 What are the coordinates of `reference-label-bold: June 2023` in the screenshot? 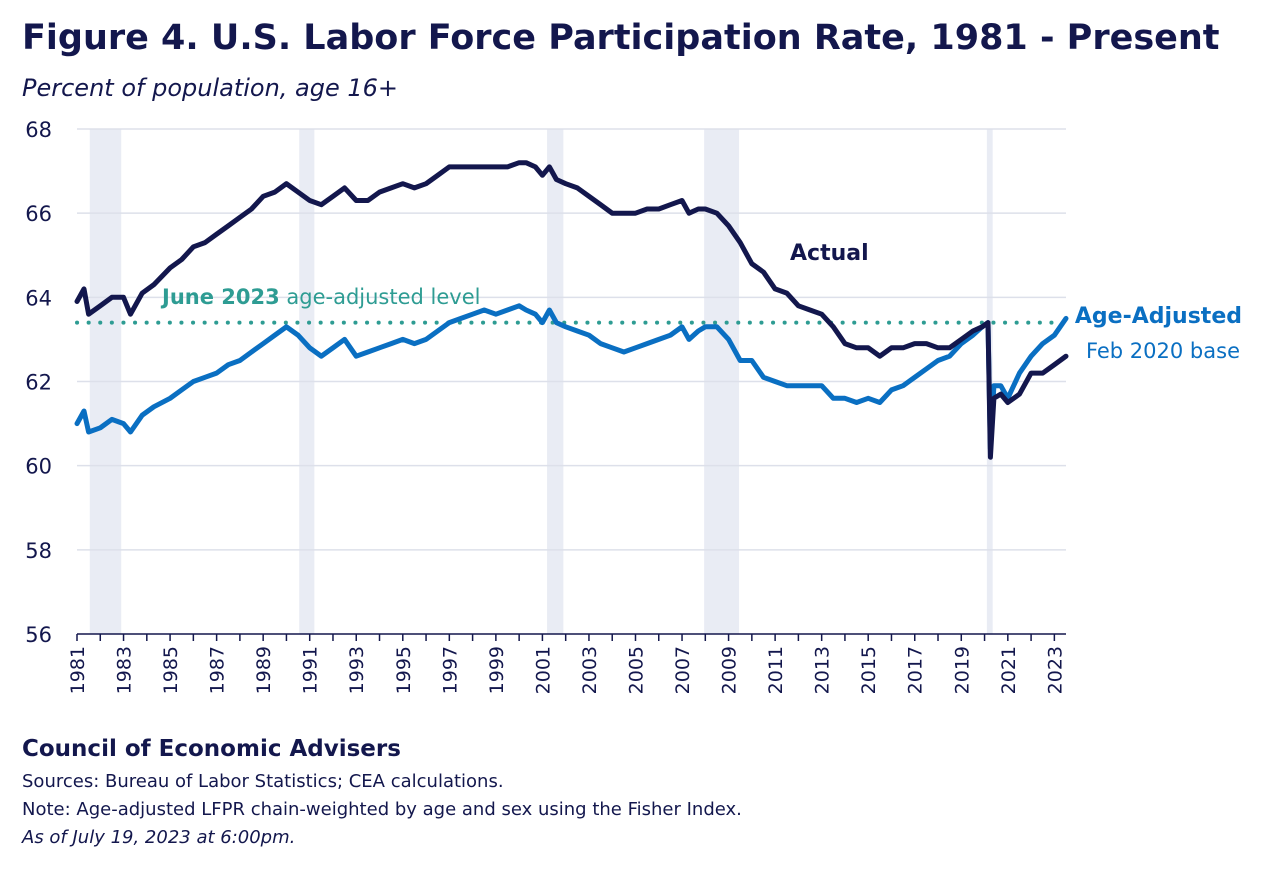 It's located at (220, 297).